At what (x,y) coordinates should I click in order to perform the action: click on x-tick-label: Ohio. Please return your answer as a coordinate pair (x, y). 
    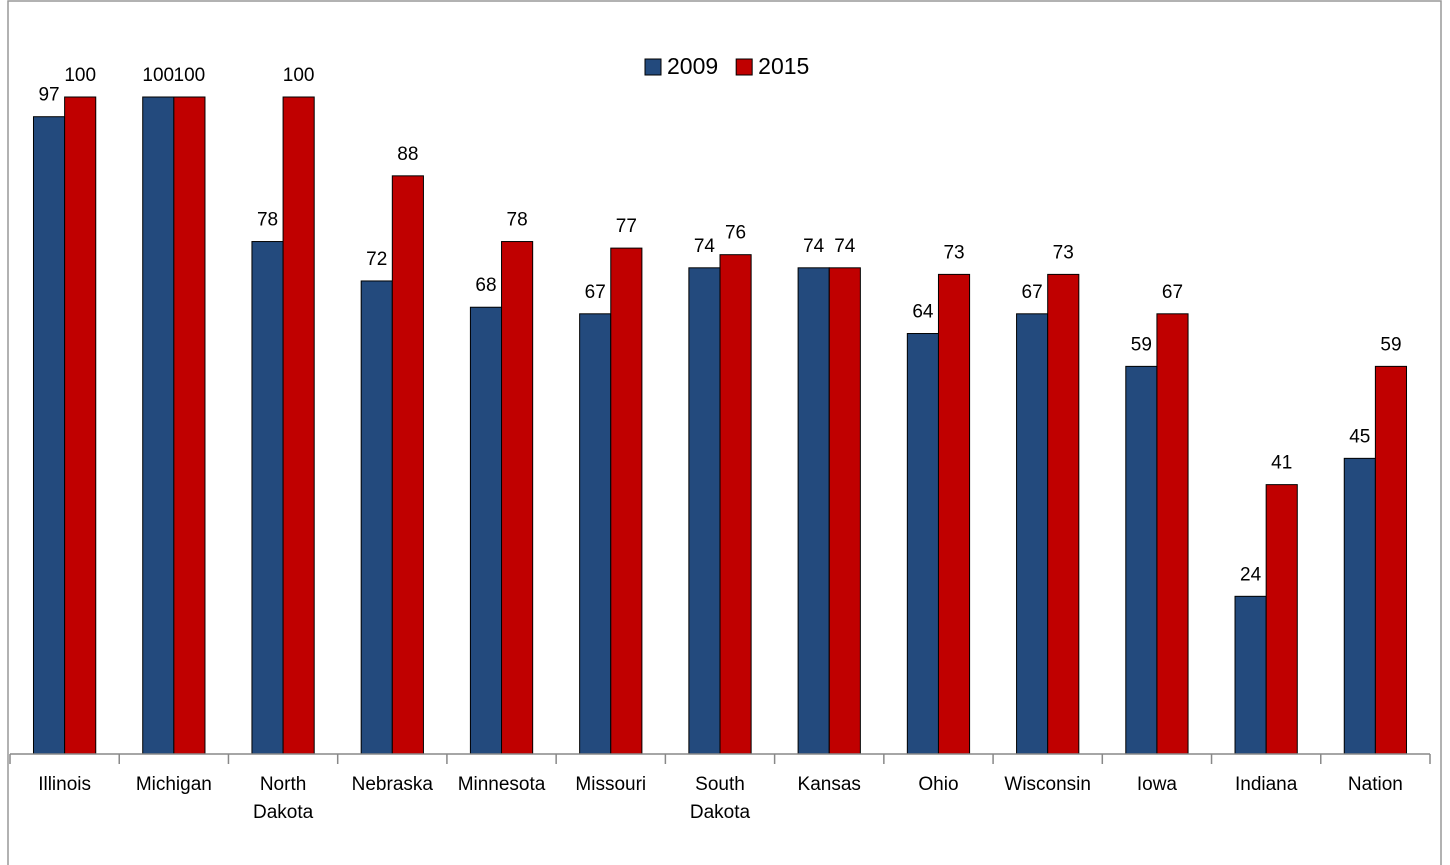
    Looking at the image, I should click on (938, 784).